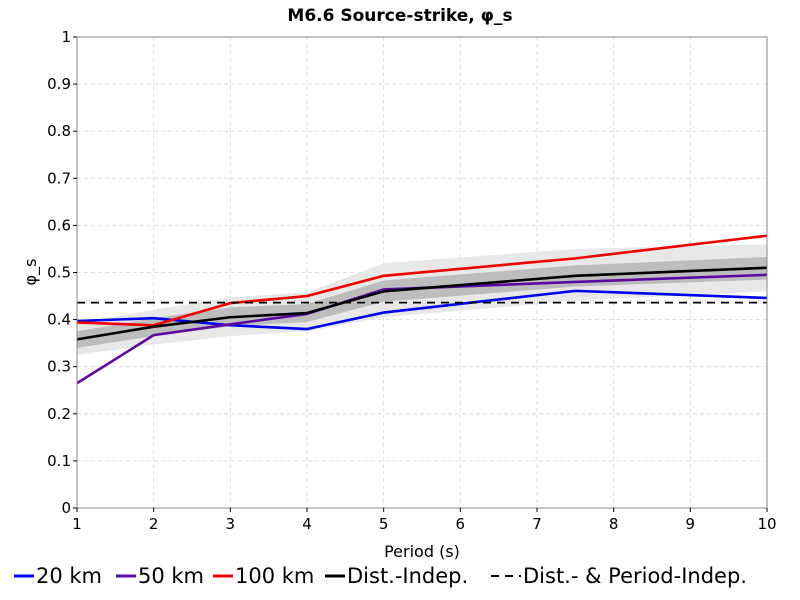 This screenshot has width=800, height=600. What do you see at coordinates (424, 520) in the screenshot?
I see `x-axis-ticks: 1 2 3 4 5 6 7 8 9 10` at bounding box center [424, 520].